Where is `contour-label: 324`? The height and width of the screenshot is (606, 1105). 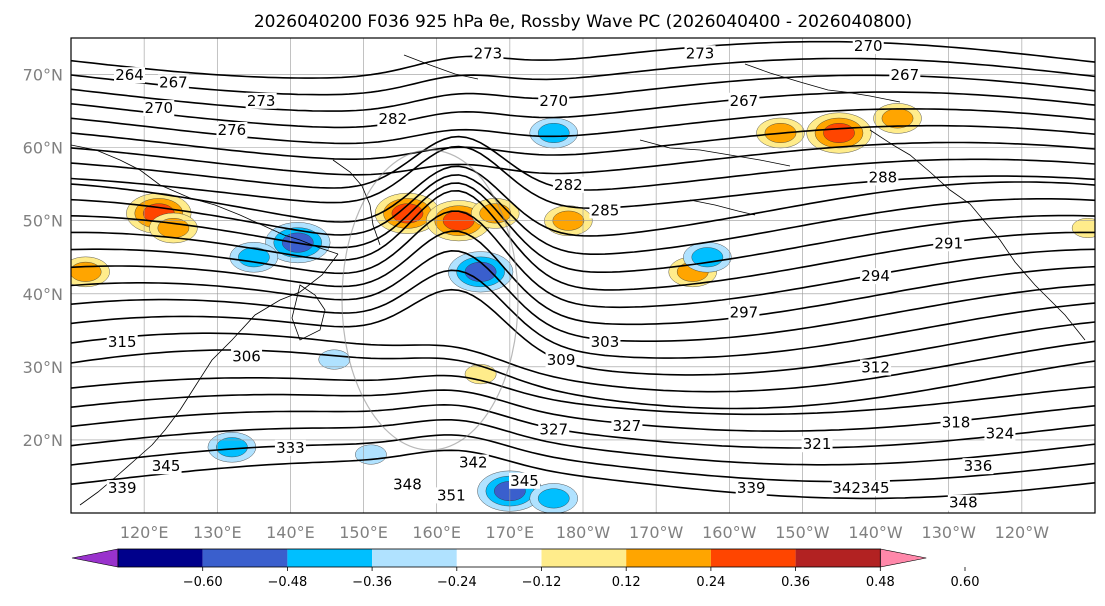 contour-label: 324 is located at coordinates (1000, 433).